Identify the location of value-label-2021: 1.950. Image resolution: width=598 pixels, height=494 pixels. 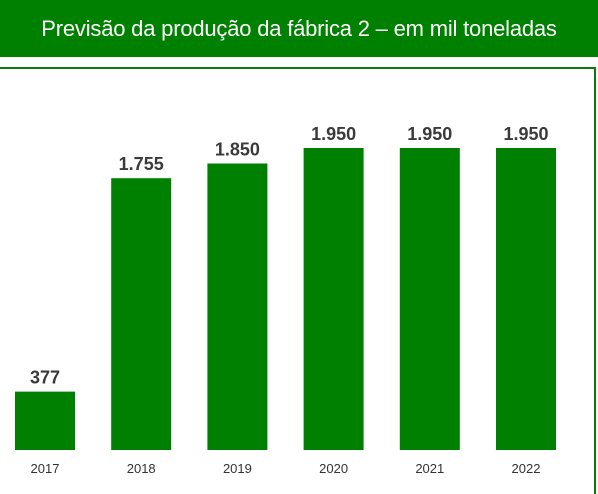
(429, 134).